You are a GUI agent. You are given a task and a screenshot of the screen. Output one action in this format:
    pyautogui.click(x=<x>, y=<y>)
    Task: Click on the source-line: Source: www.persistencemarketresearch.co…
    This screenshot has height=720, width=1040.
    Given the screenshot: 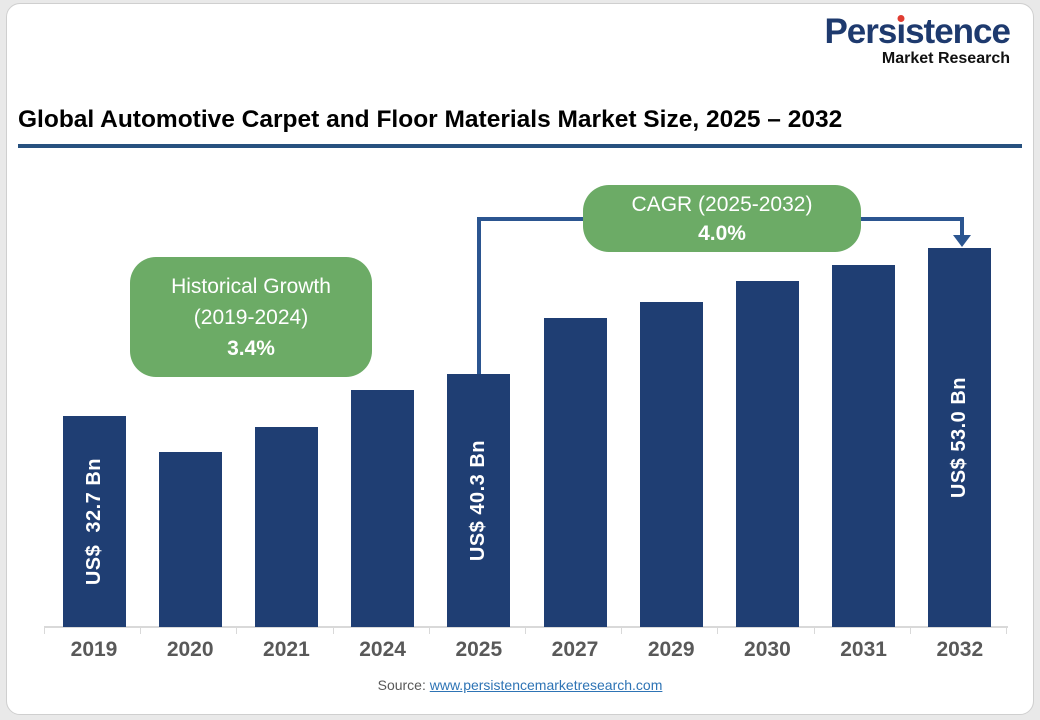 What is the action you would take?
    pyautogui.click(x=520, y=685)
    